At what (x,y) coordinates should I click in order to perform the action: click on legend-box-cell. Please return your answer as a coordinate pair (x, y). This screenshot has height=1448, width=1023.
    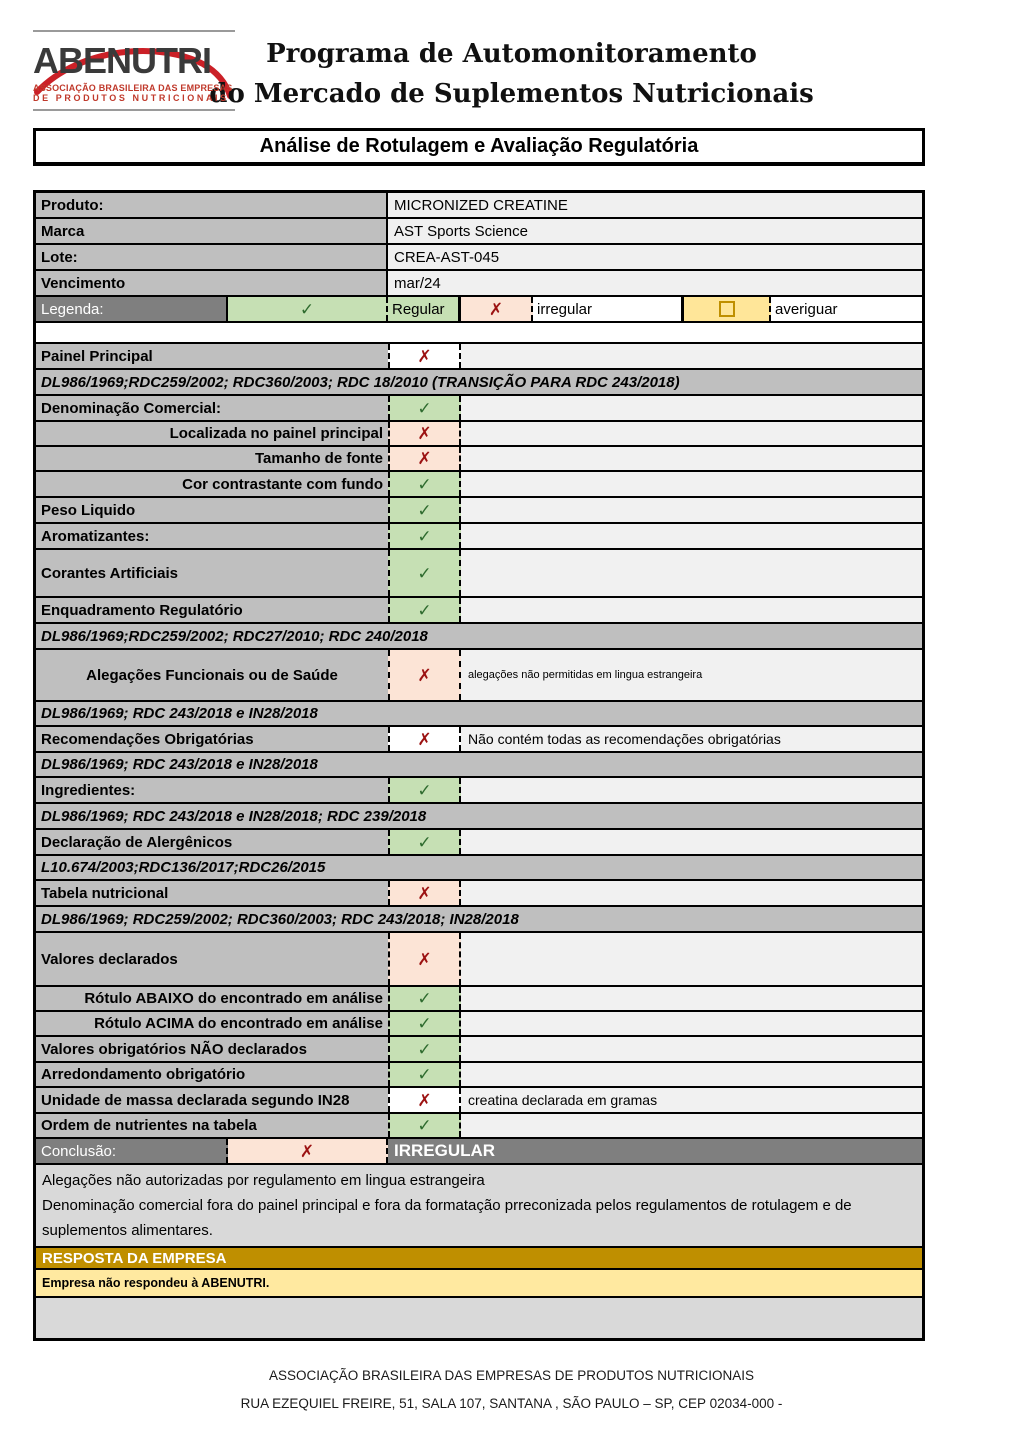
    Looking at the image, I should click on (727, 309).